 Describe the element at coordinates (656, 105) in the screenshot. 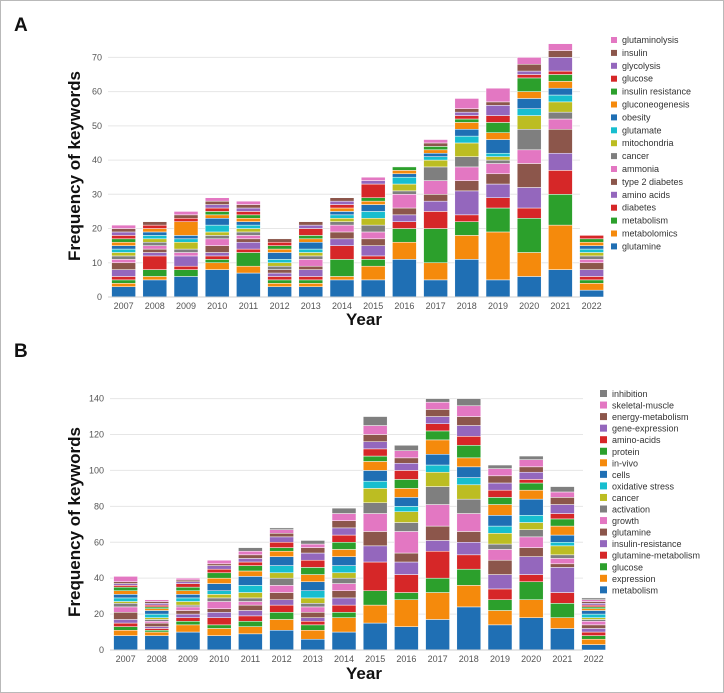

I see `panel-a-legend-label: gluconeogenesis` at that location.